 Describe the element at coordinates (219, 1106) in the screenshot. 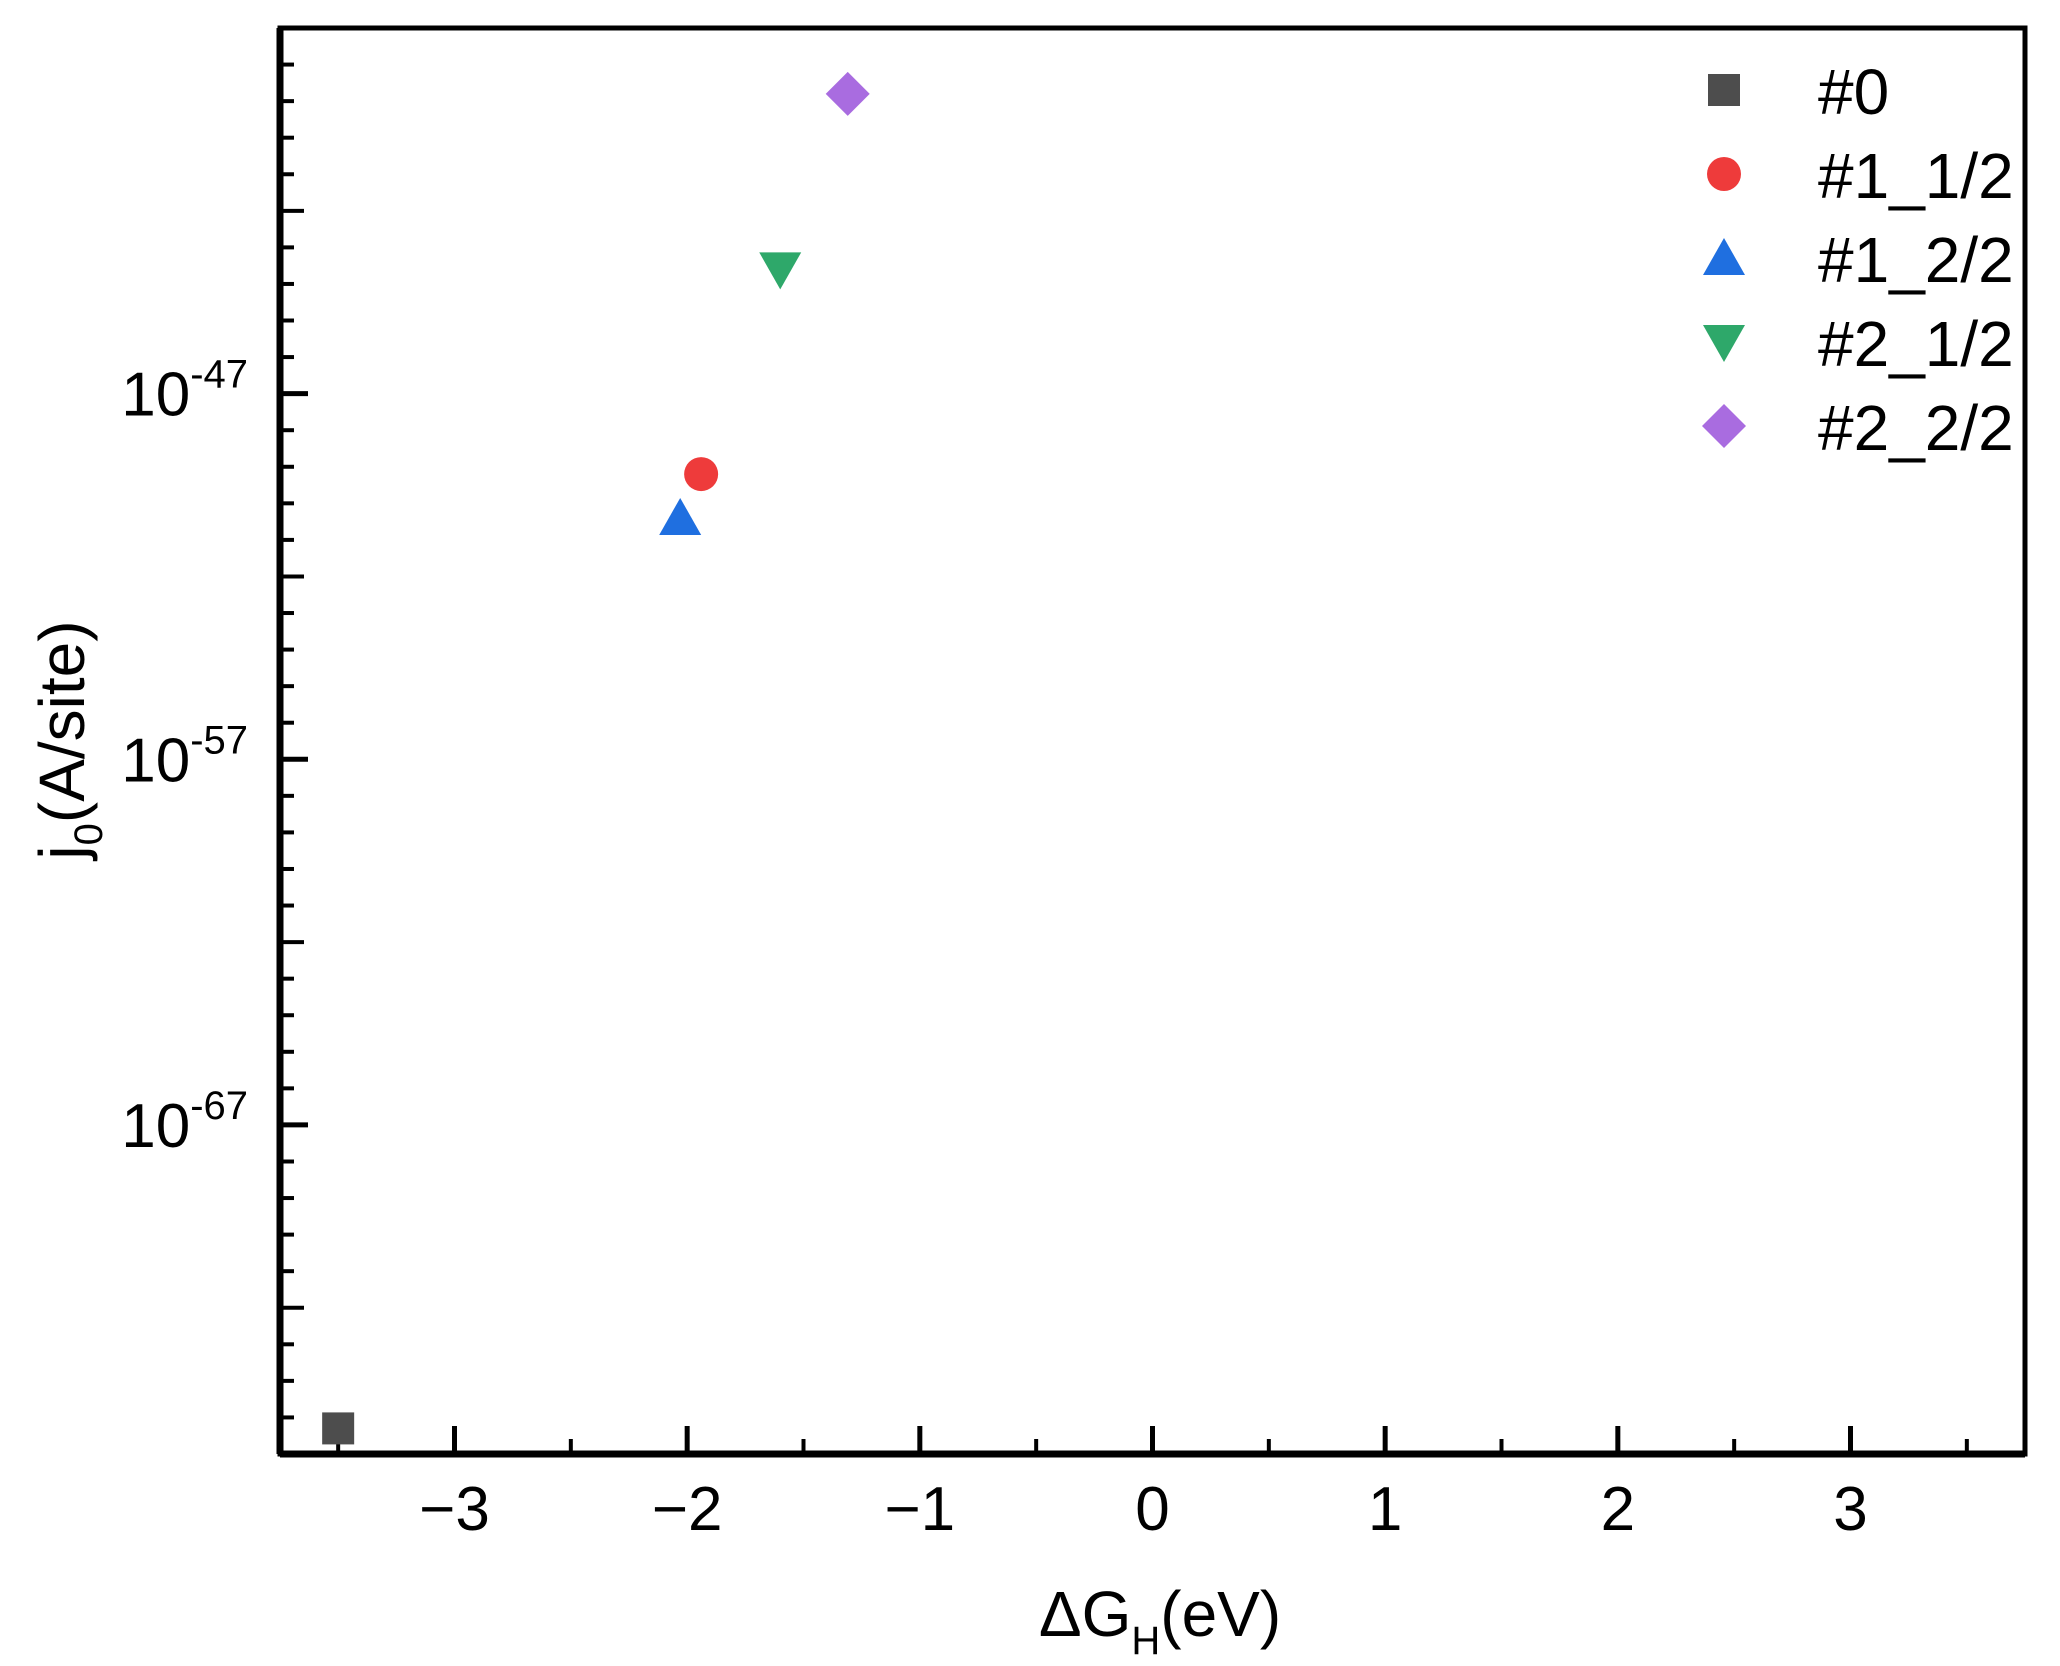

I see `y-tick-label-exponent: -67` at that location.